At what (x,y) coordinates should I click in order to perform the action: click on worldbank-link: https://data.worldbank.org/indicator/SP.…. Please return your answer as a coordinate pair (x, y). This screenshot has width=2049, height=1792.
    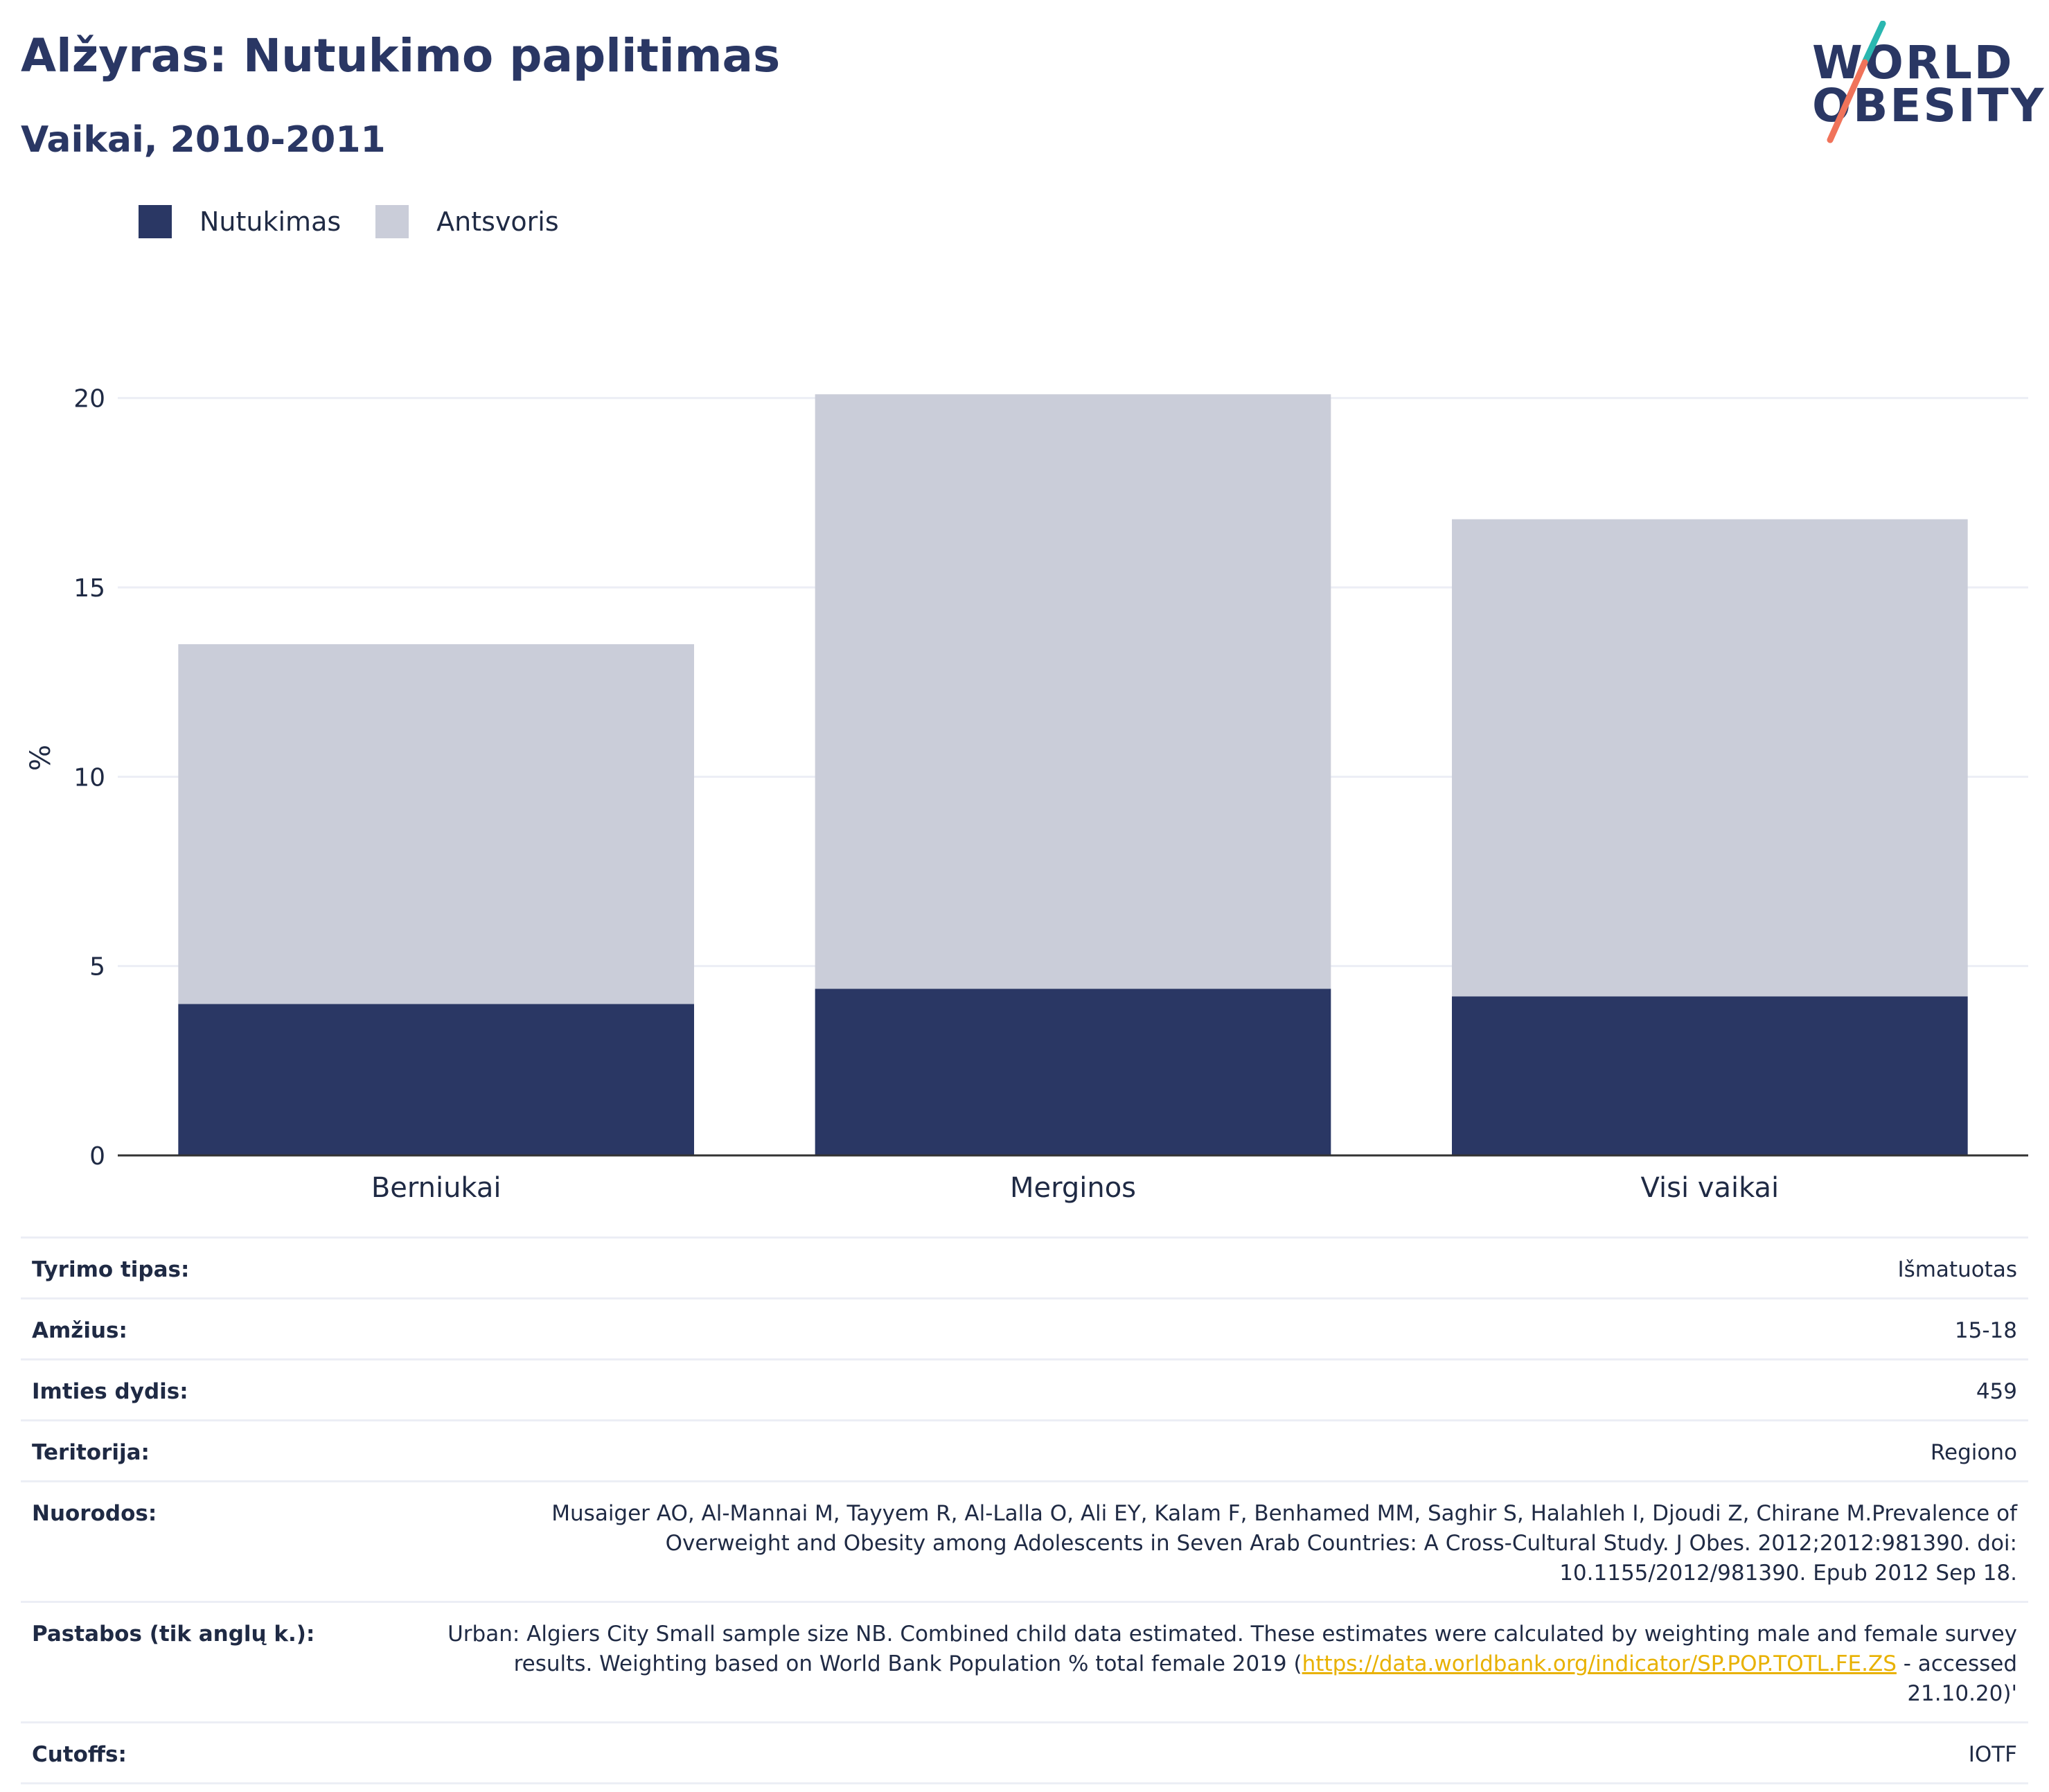
    Looking at the image, I should click on (1600, 1663).